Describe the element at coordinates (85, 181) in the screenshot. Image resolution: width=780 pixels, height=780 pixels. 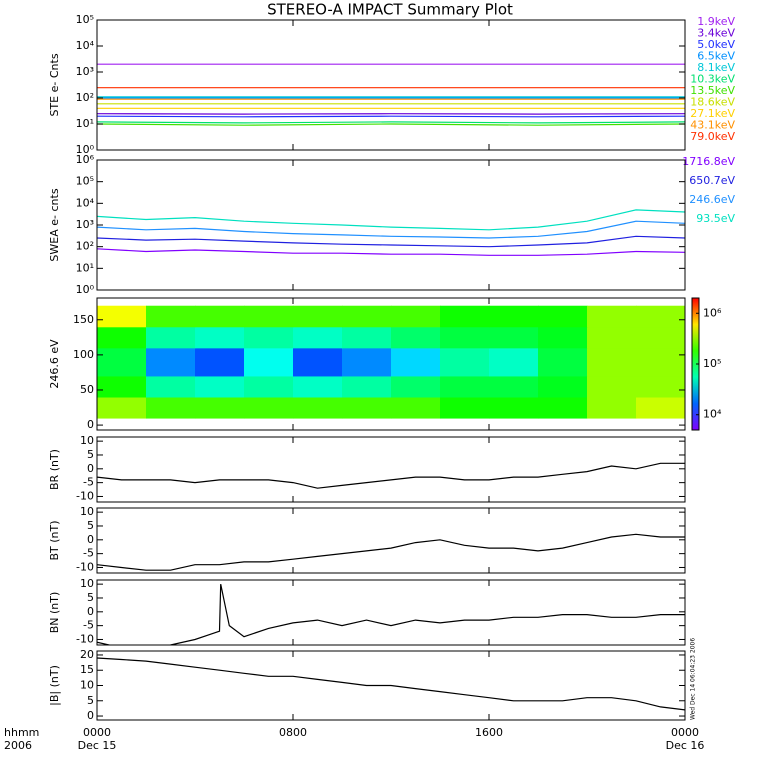
I see `y-tick-label: 10⁵` at that location.